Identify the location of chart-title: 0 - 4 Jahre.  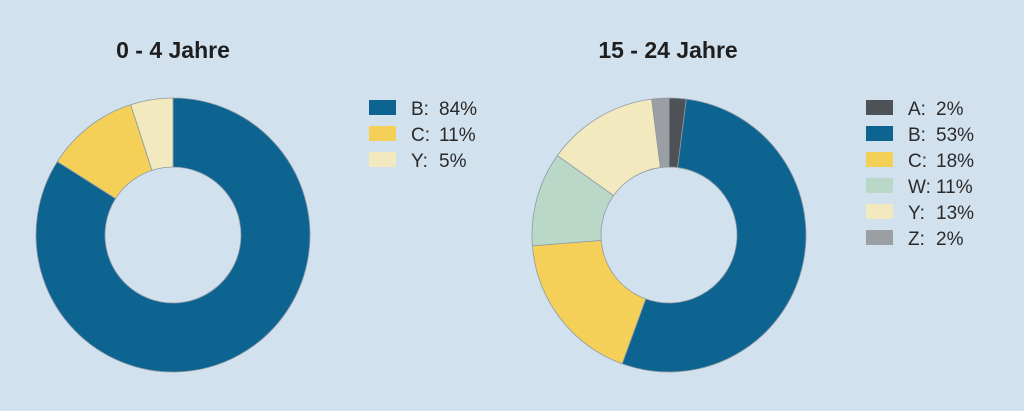
(173, 50).